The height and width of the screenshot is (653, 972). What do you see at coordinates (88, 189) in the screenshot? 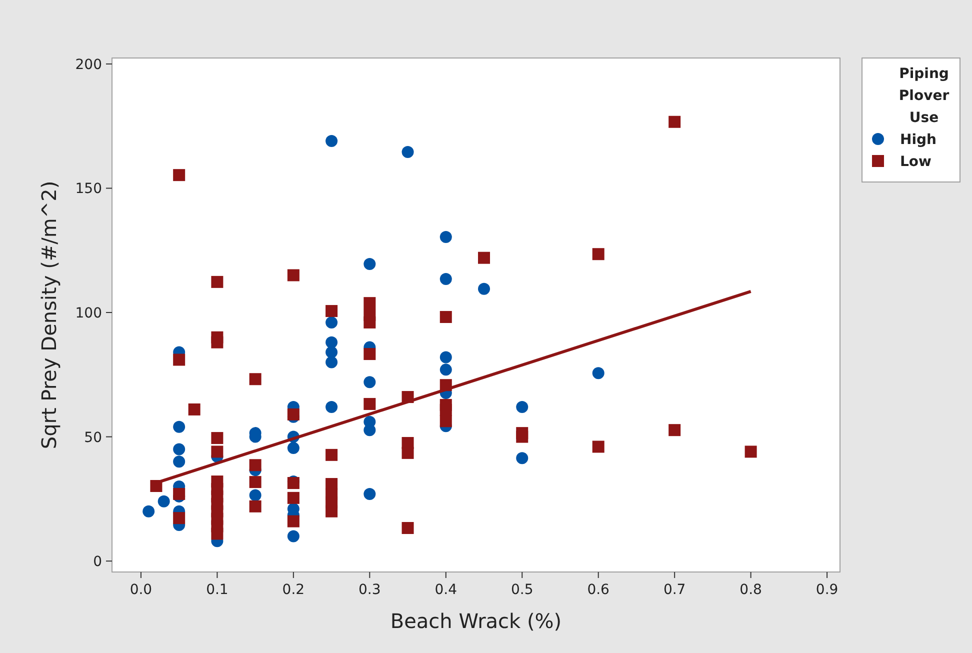
I see `y-tick-label: 150` at bounding box center [88, 189].